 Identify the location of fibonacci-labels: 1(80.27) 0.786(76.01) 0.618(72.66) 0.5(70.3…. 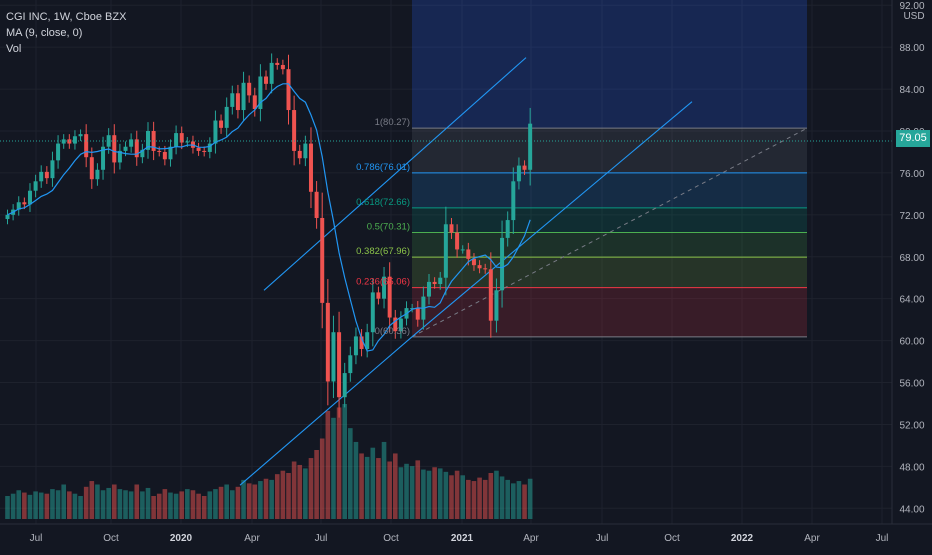
(383, 227).